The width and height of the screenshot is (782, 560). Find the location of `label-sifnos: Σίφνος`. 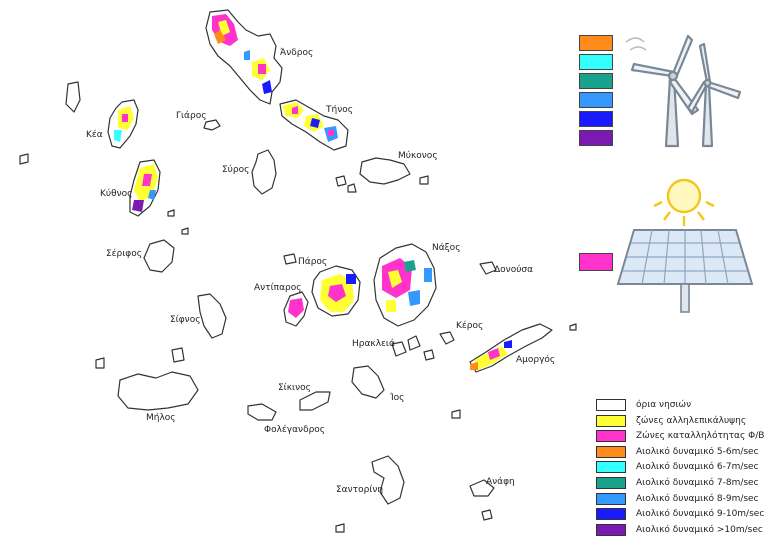

label-sifnos: Σίφνος is located at coordinates (185, 320).